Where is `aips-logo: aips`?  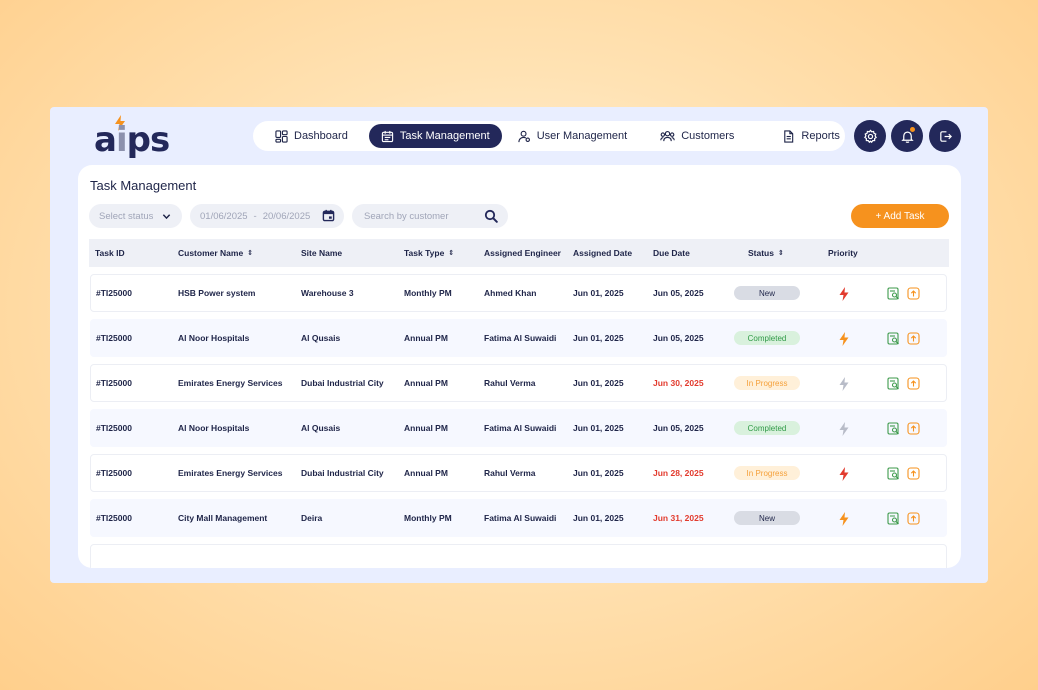 aips-logo: aips is located at coordinates (134, 137).